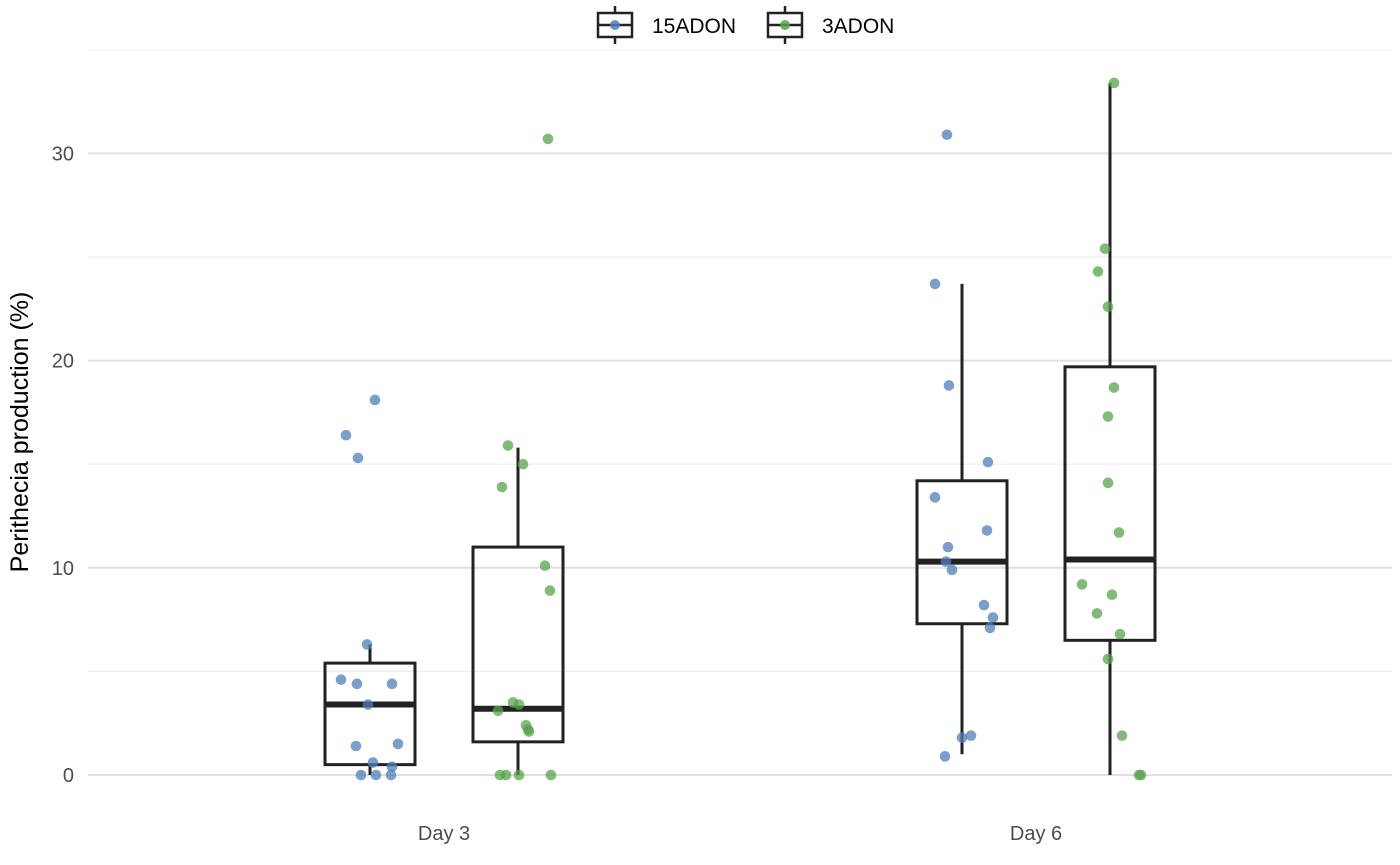 This screenshot has height=865, width=1400. I want to click on y-tick-label: 20, so click(63, 362).